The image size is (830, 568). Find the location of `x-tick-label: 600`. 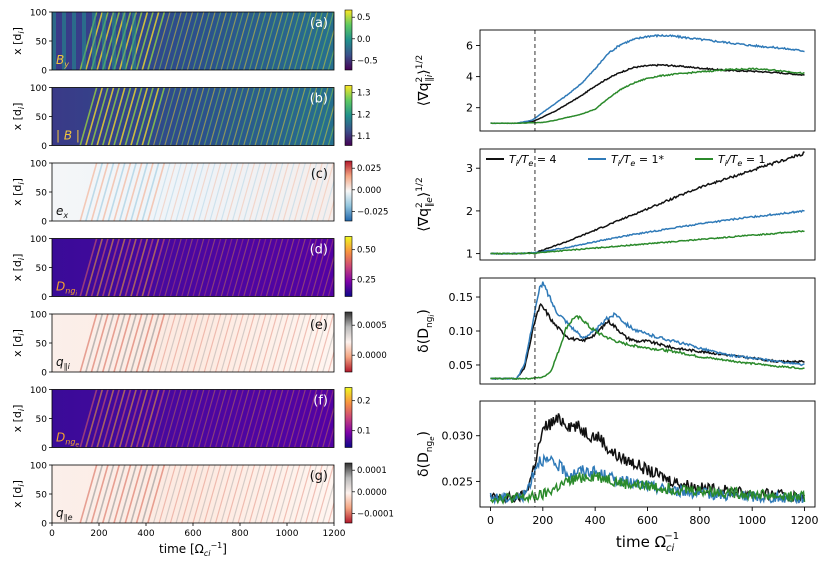

x-tick-label: 600 is located at coordinates (647, 520).